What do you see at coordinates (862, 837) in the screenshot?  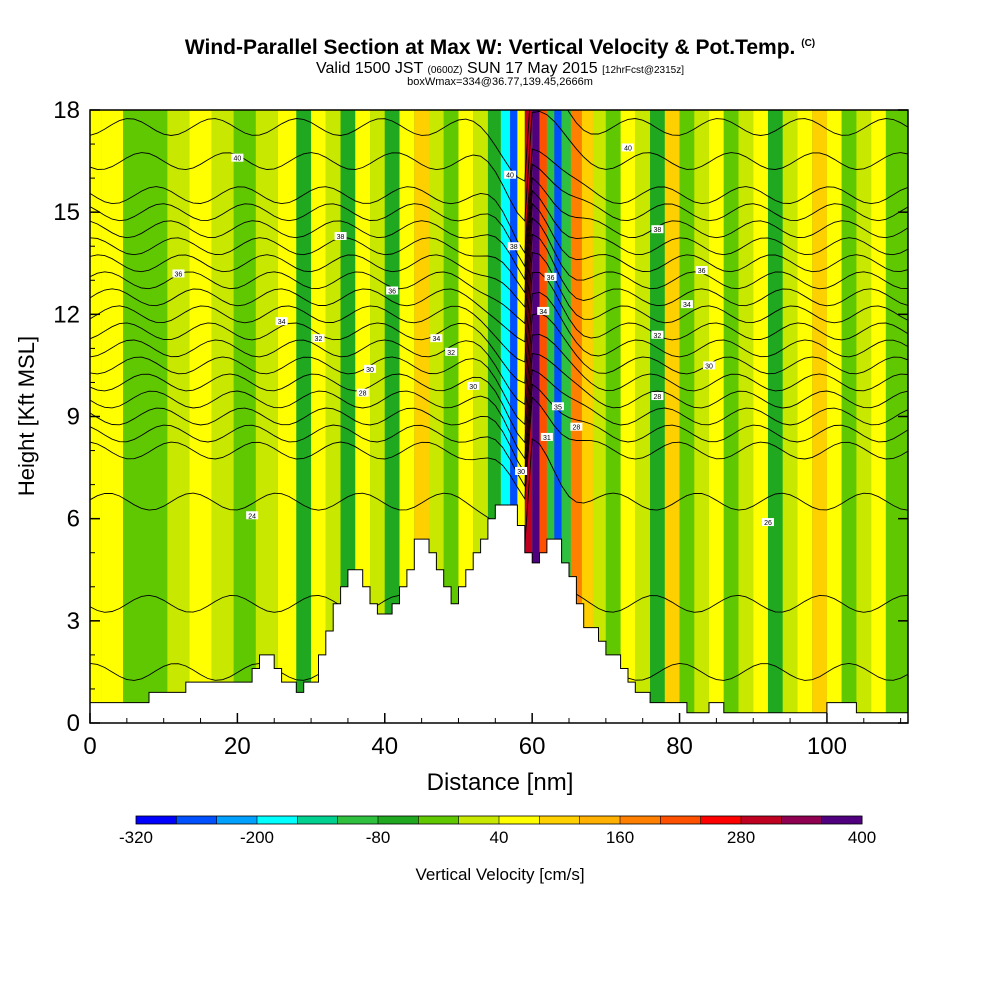 I see `colorbar-tick-label: 400` at bounding box center [862, 837].